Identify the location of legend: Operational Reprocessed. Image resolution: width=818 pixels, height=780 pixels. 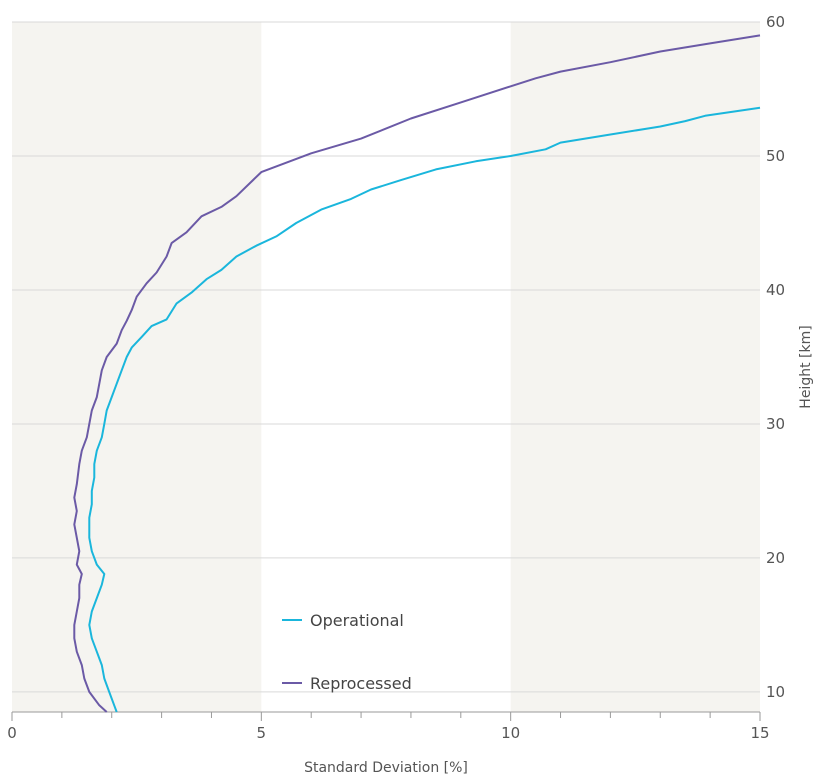
(347, 652).